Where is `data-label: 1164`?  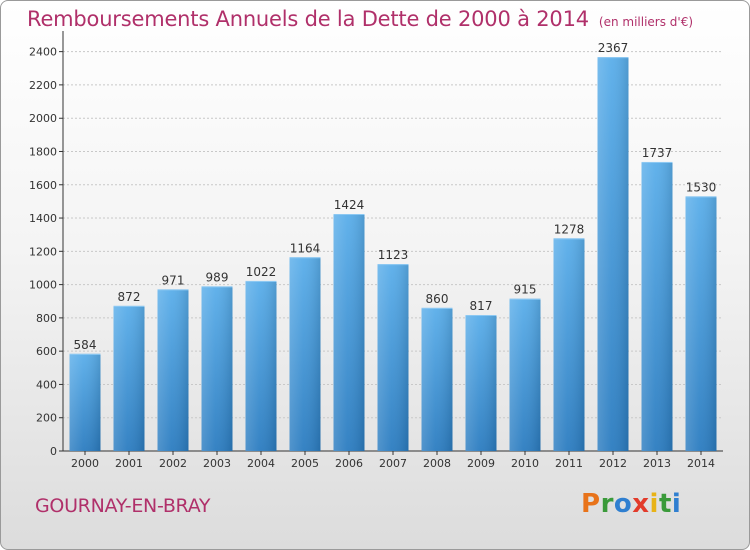 data-label: 1164 is located at coordinates (305, 248).